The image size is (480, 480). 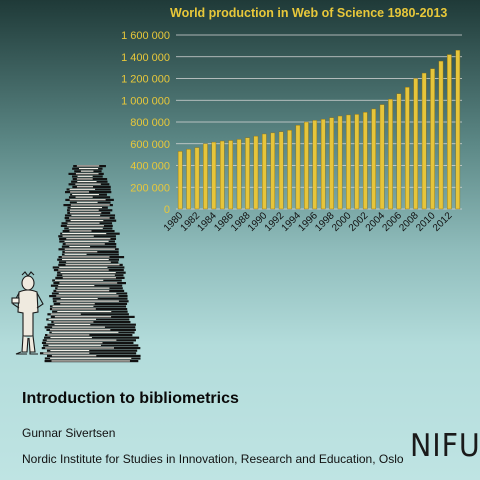 I want to click on bar-1986, so click(x=230, y=175).